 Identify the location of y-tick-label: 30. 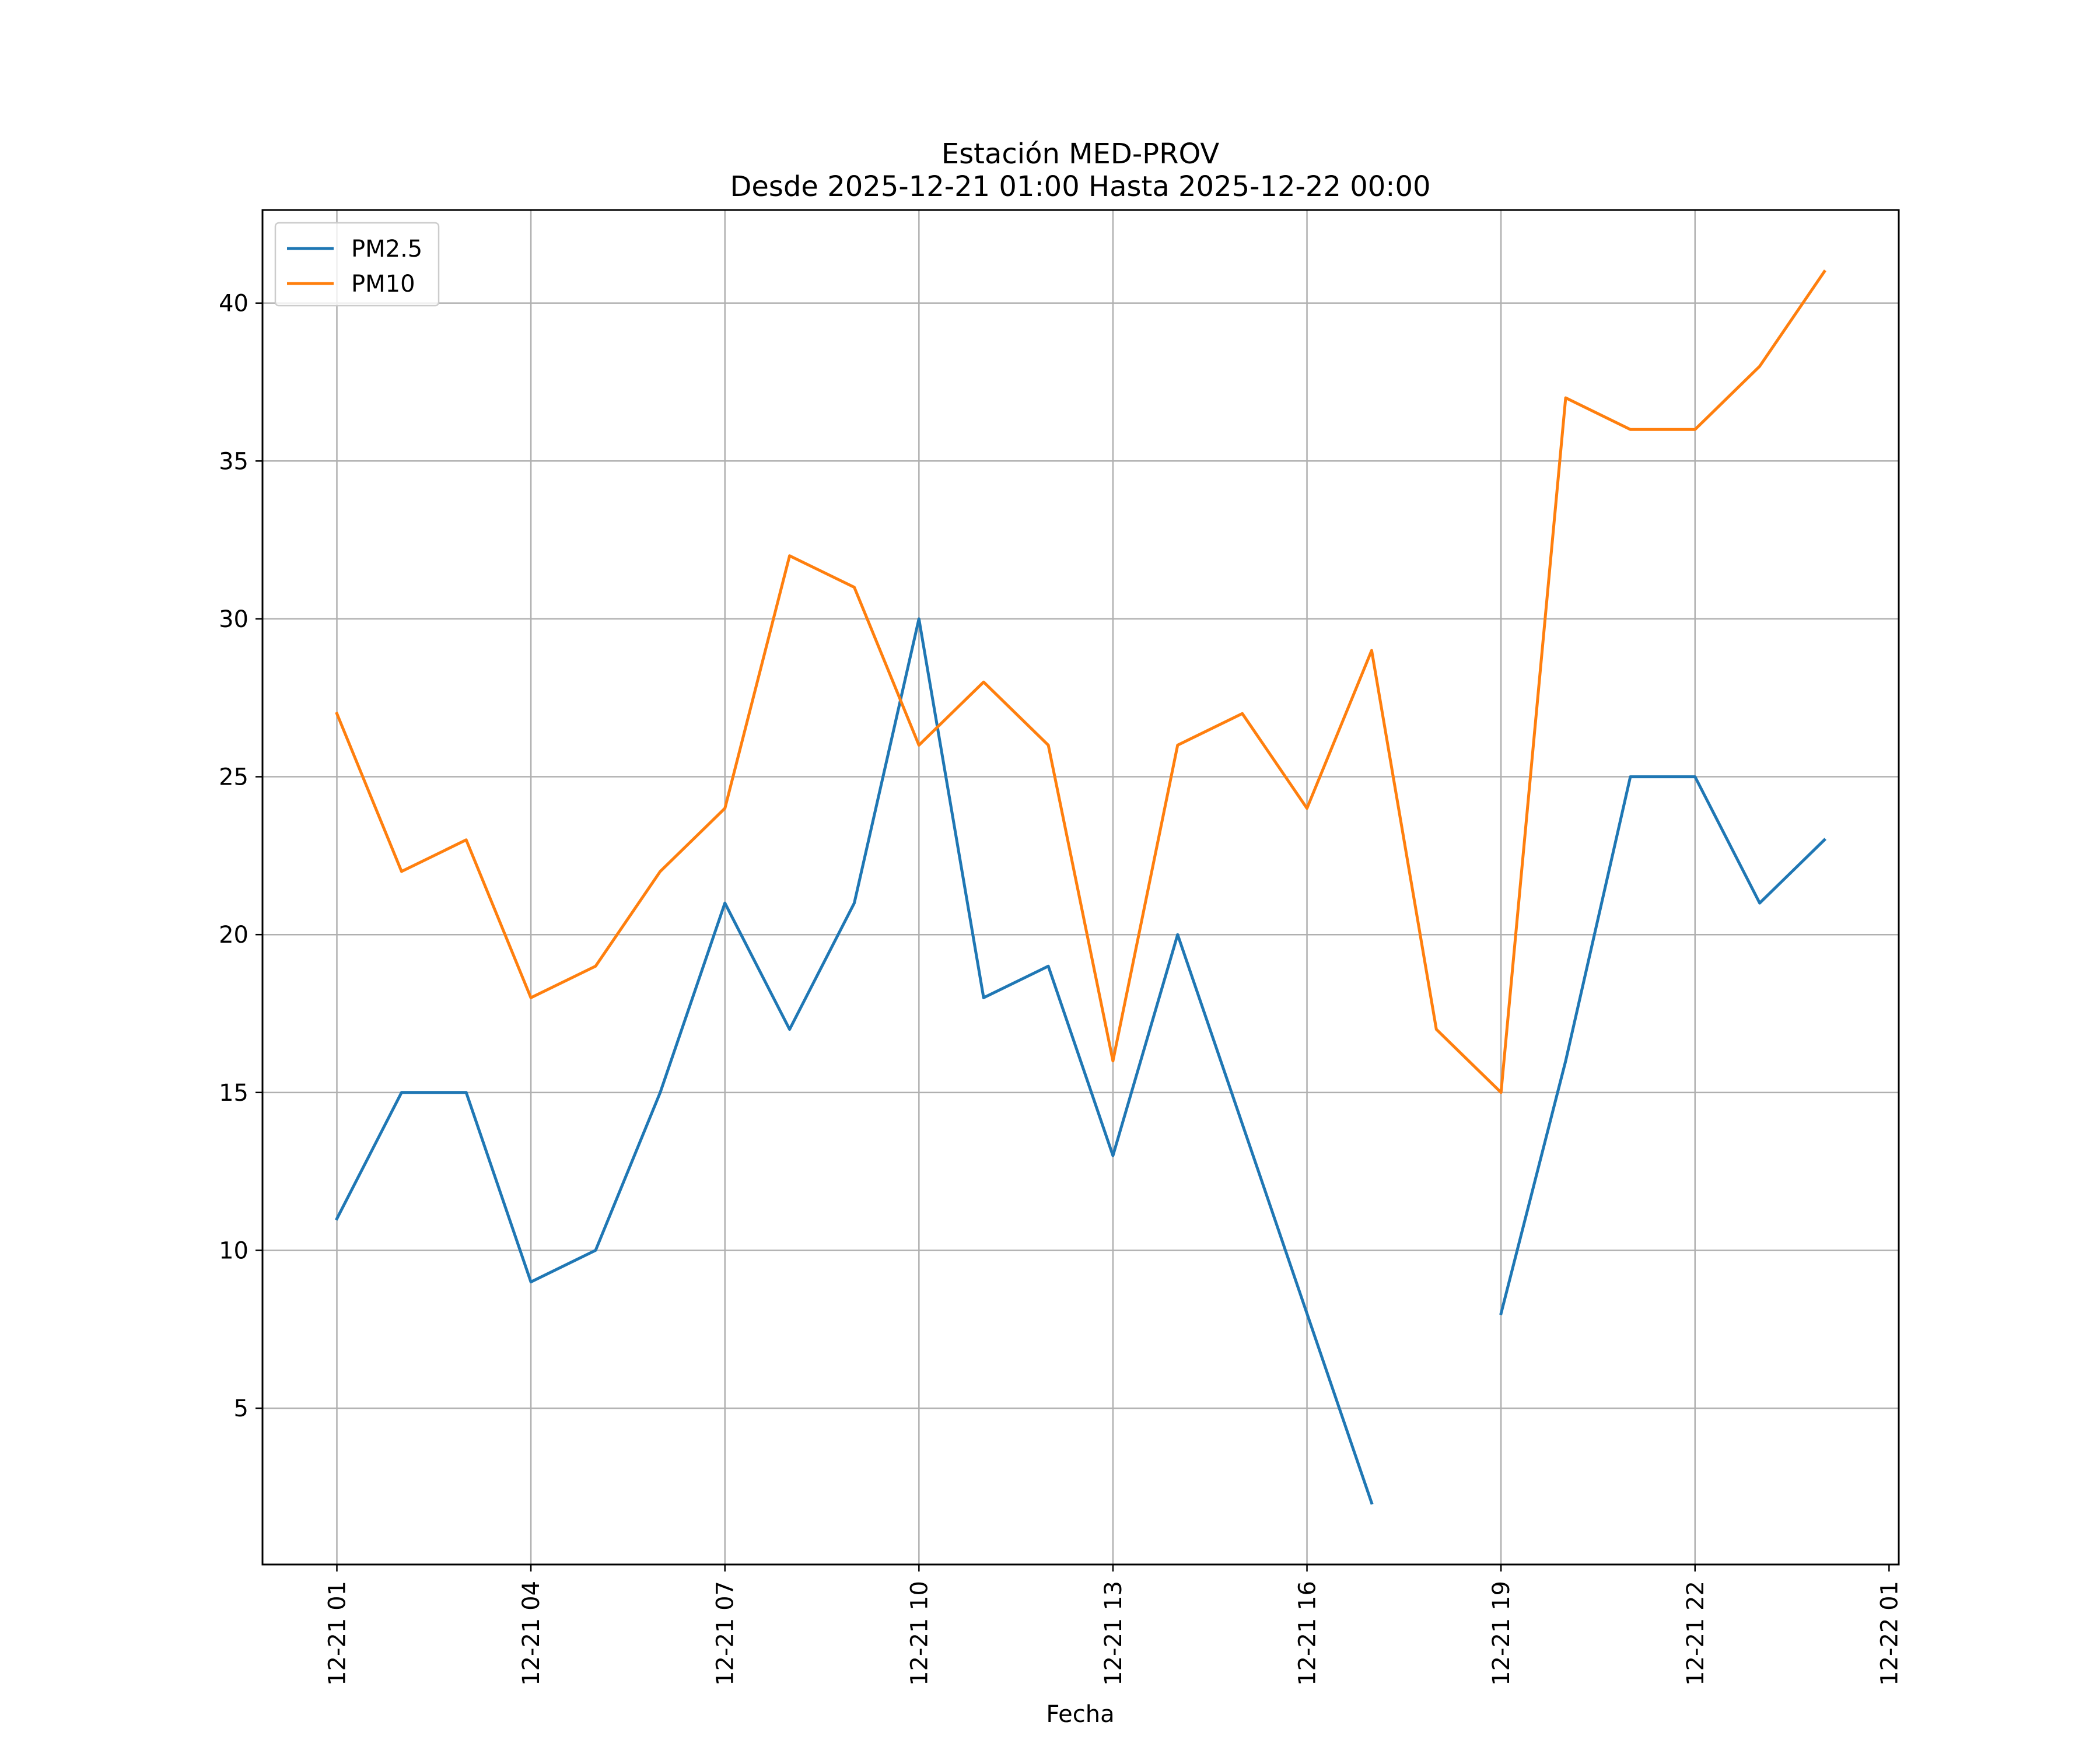
(234, 619).